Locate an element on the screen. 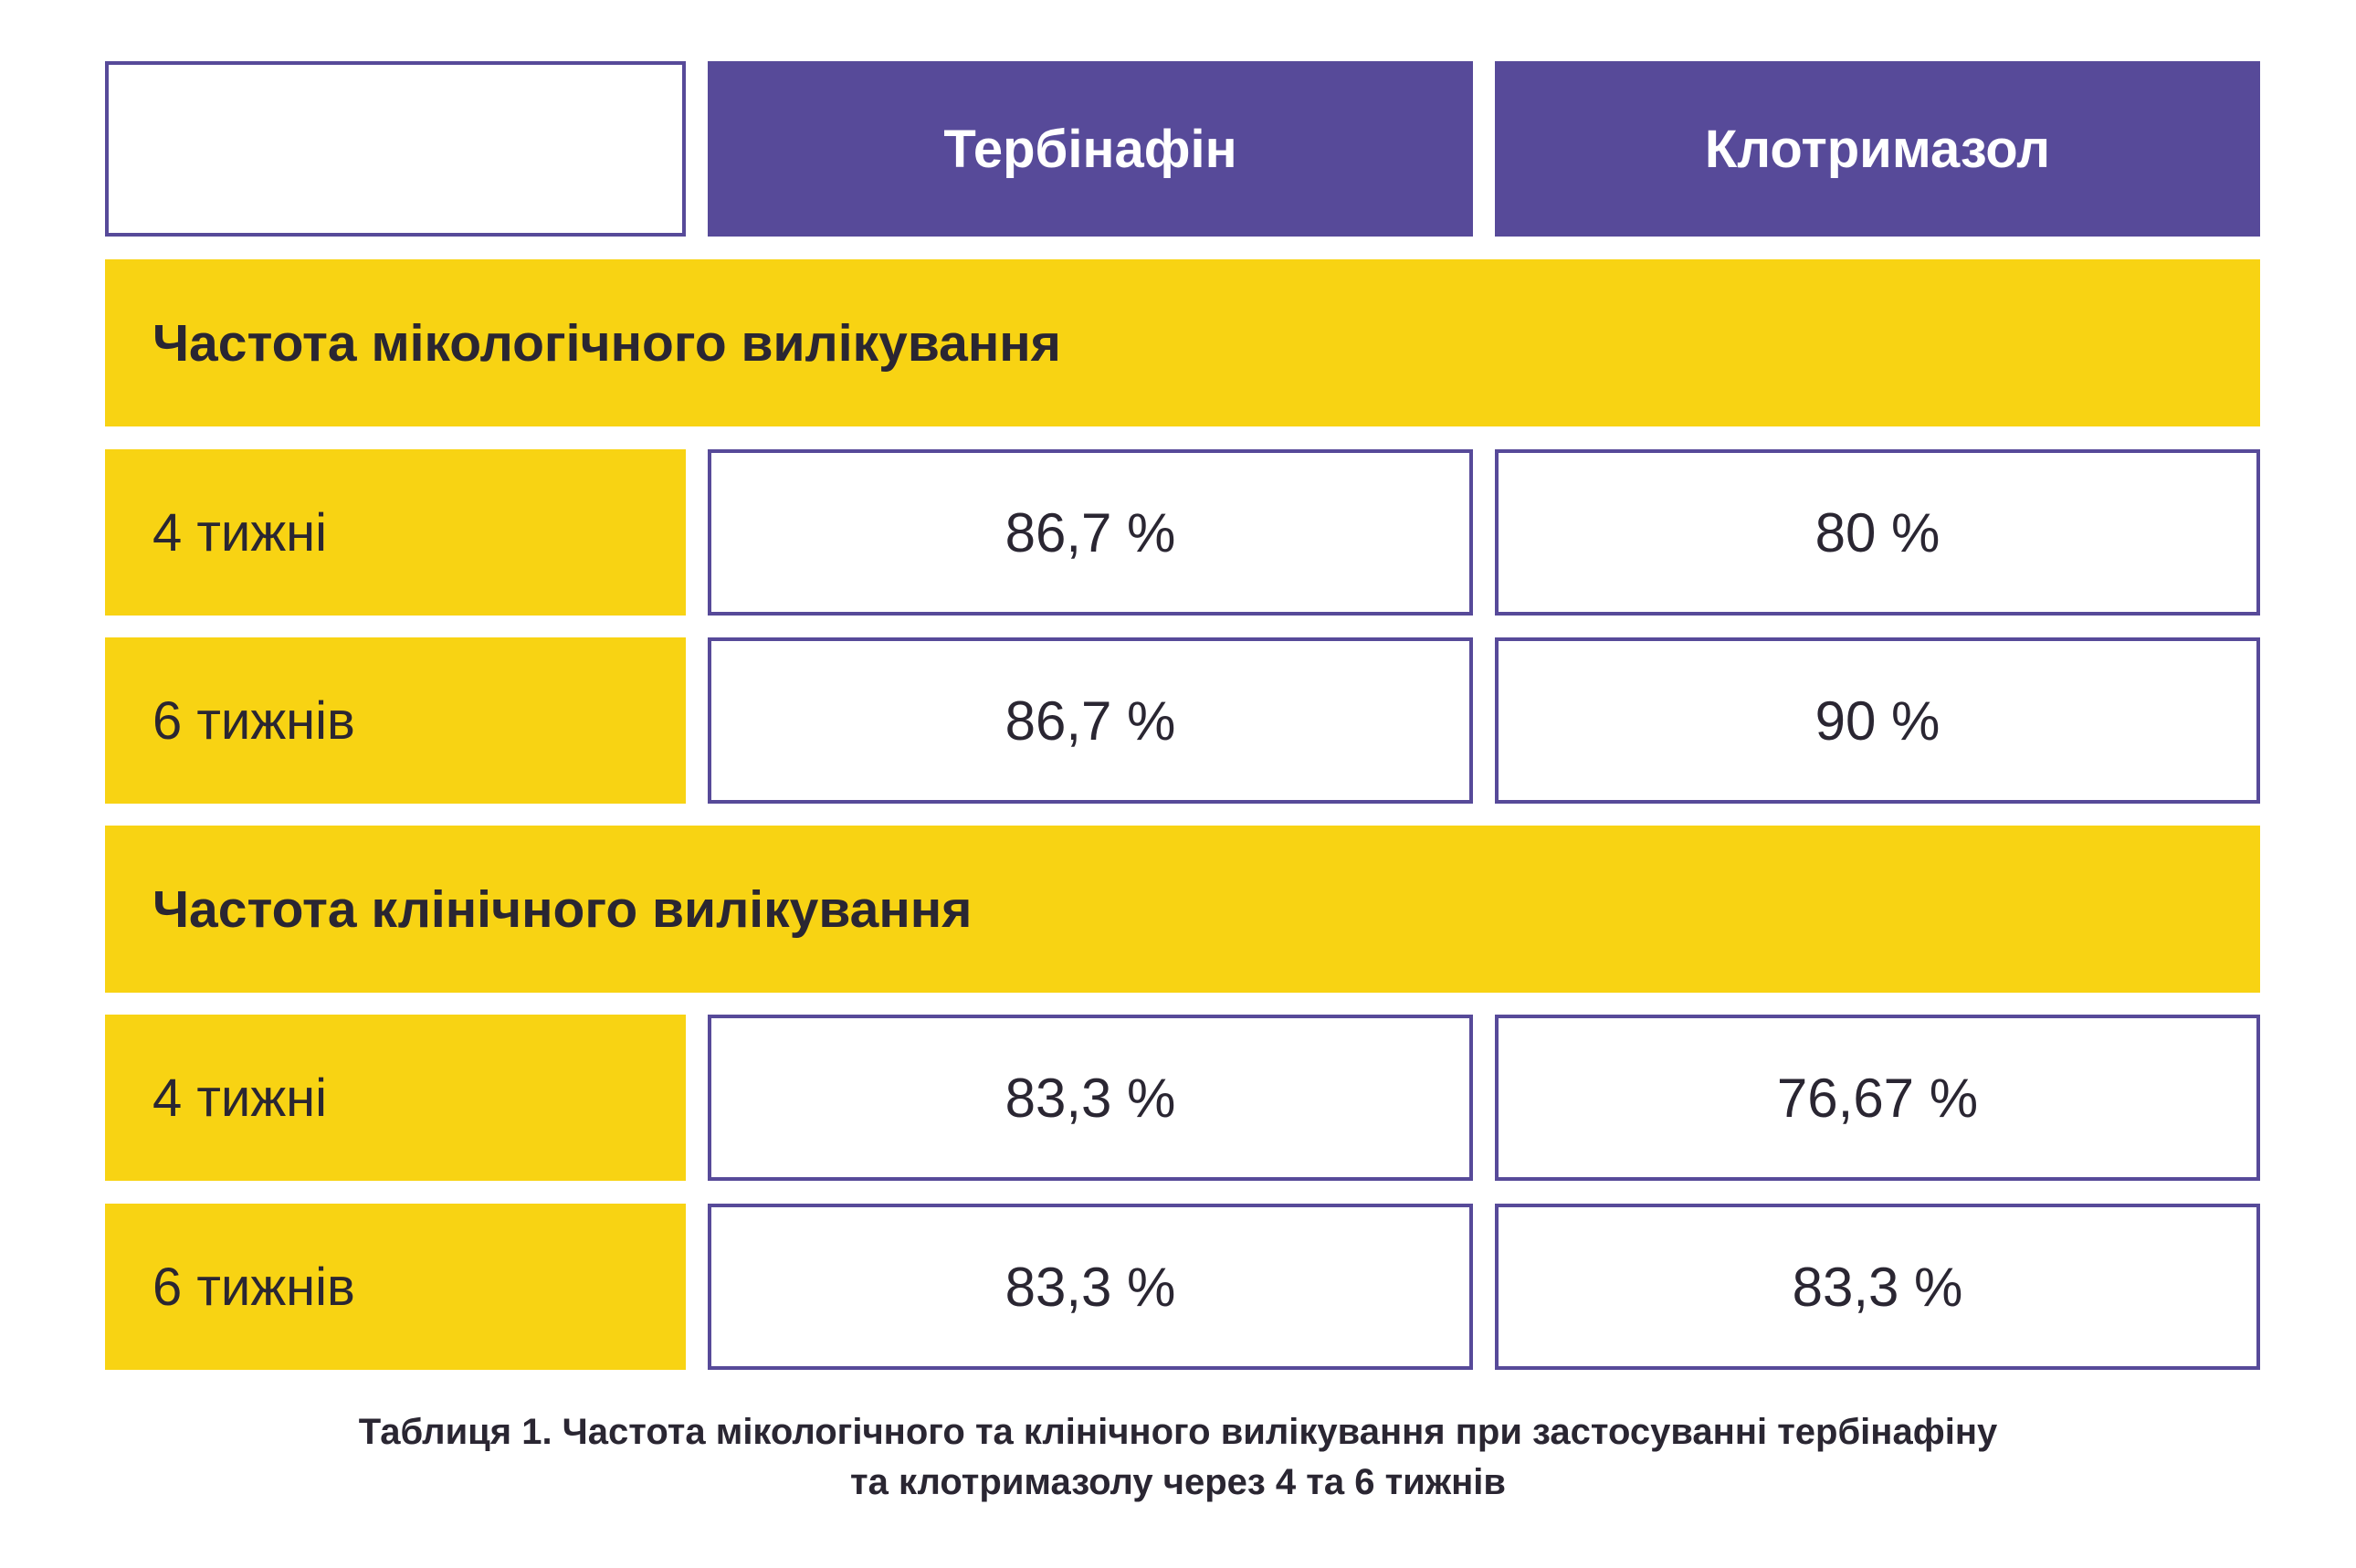 This screenshot has width=2356, height=1568. value-cell-clotrimazole: 80 % is located at coordinates (1877, 532).